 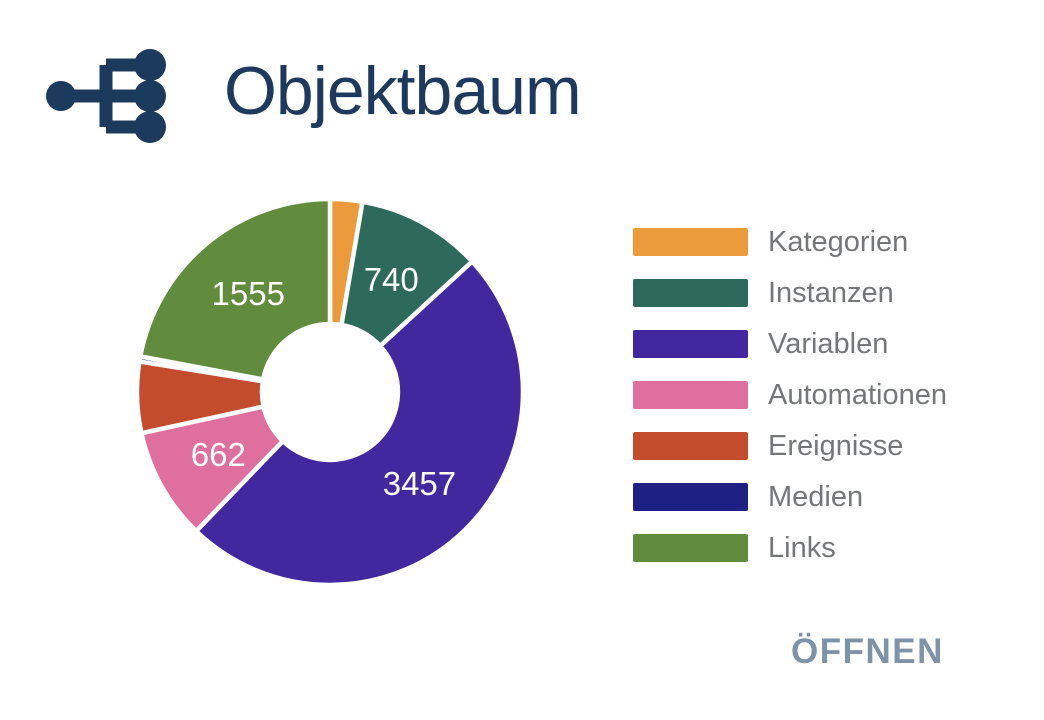 I want to click on card-title: Objektbaum, so click(x=403, y=91).